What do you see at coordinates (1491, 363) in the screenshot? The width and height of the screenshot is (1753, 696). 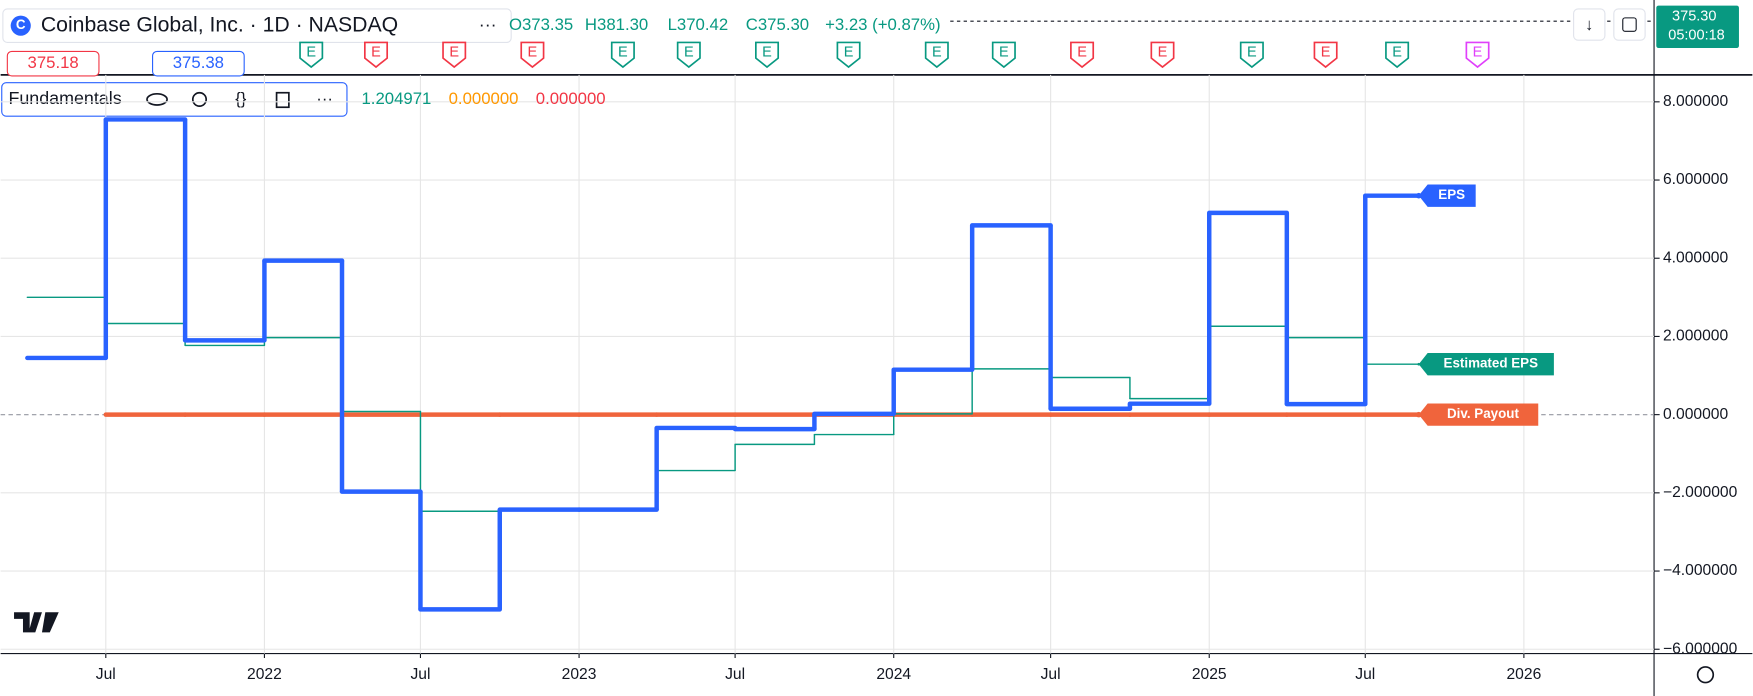 I see `legend-entry: Estimated EPS` at bounding box center [1491, 363].